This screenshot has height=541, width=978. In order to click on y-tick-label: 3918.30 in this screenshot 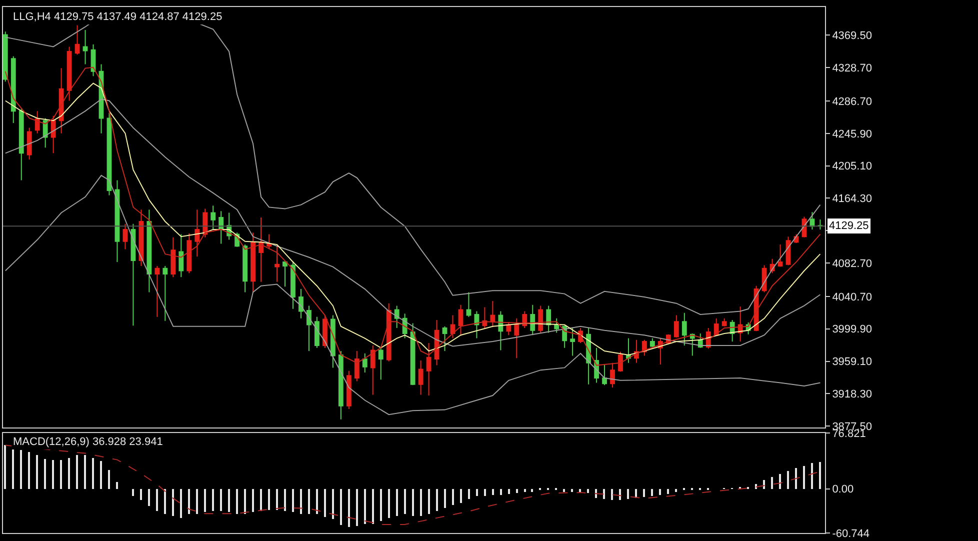, I will do `click(852, 394)`.